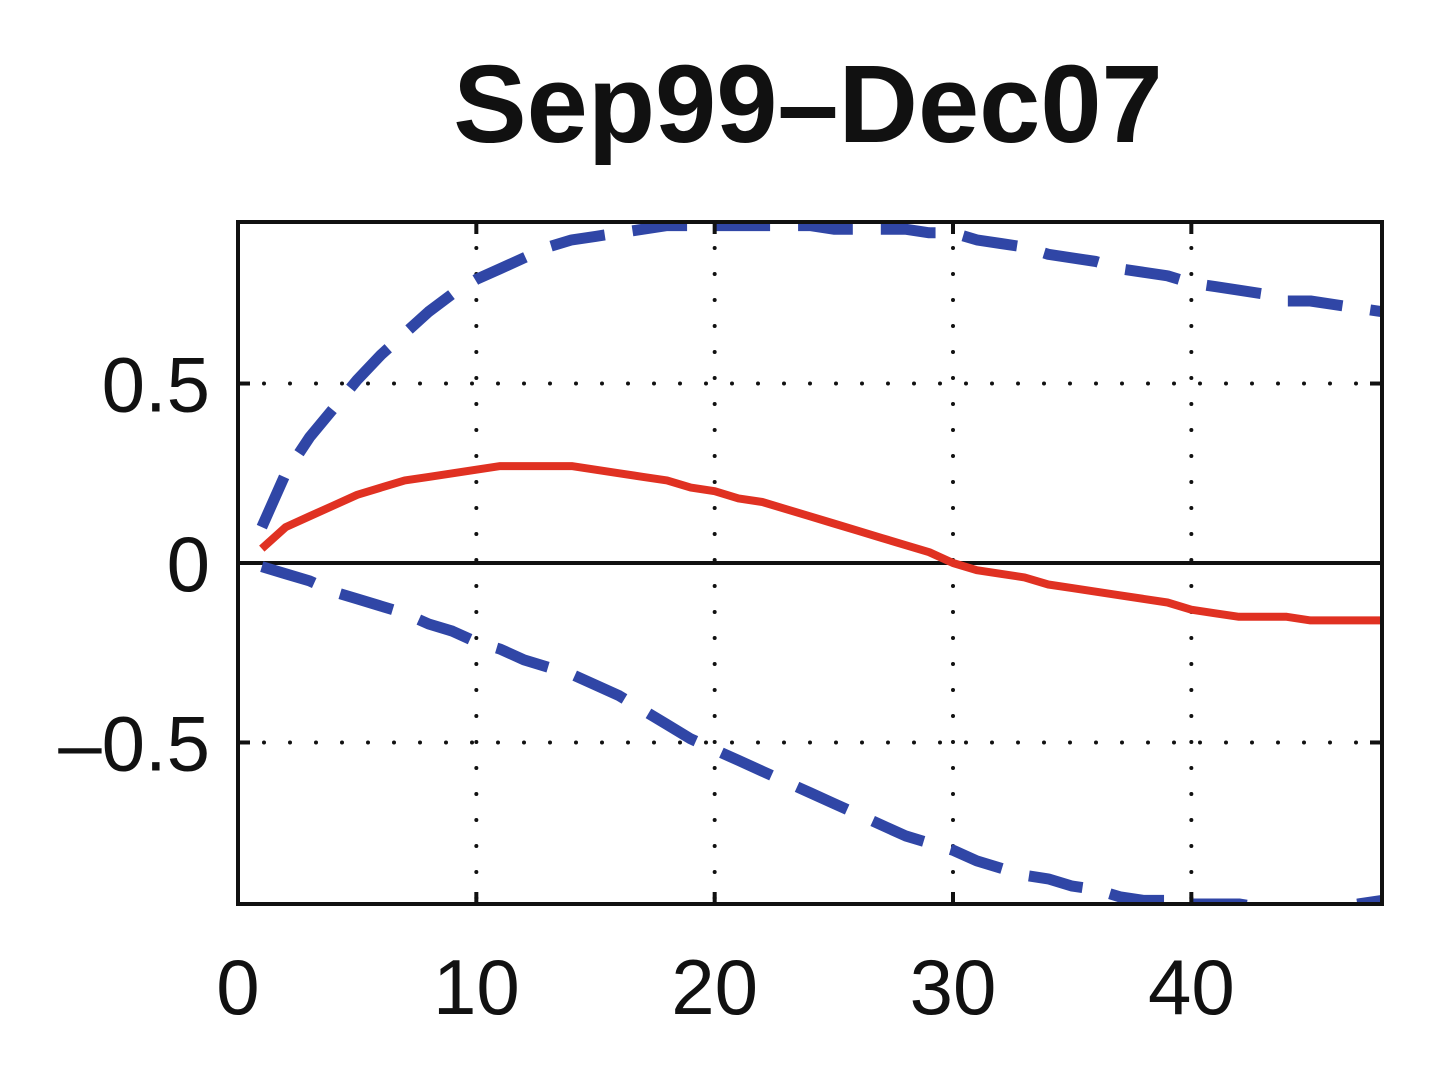 This screenshot has height=1078, width=1449. What do you see at coordinates (820, 543) in the screenshot?
I see `response-line` at bounding box center [820, 543].